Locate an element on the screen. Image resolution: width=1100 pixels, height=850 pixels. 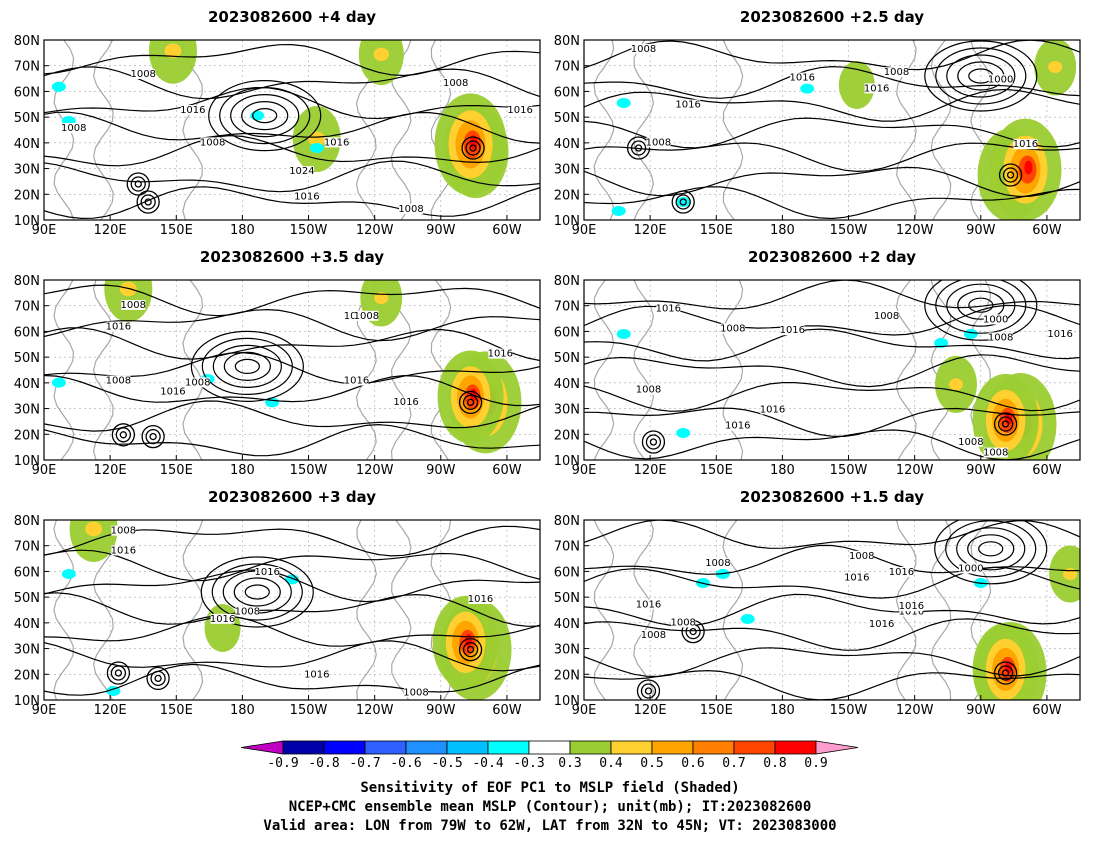
panel-title: 2023082600 +2 day is located at coordinates (832, 257).